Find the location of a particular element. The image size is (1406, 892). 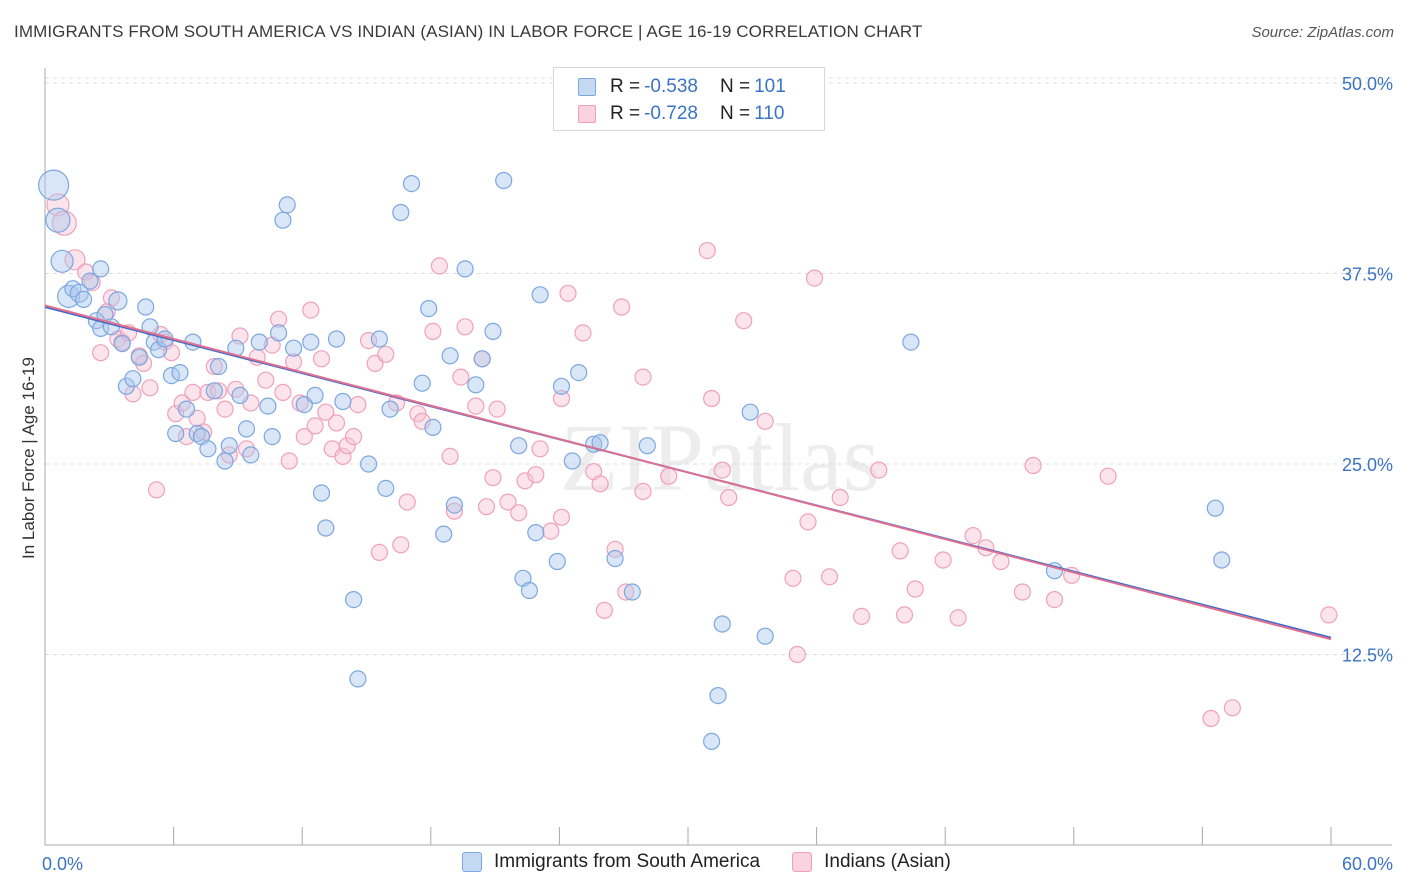

legend-row-blue: R = -0.538 N = 101 is located at coordinates (684, 87).